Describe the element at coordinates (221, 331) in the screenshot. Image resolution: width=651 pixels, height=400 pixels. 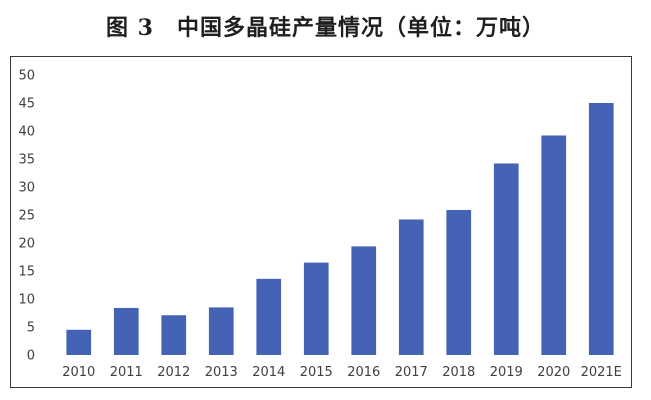
I see `bar-2013` at that location.